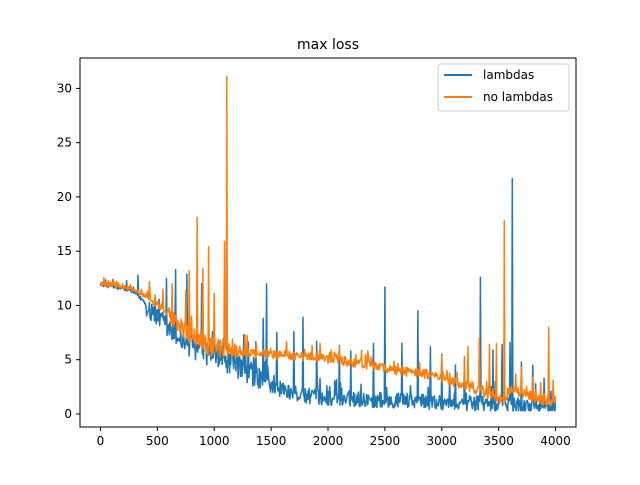  What do you see at coordinates (64, 197) in the screenshot?
I see `y-tick-label: 20` at bounding box center [64, 197].